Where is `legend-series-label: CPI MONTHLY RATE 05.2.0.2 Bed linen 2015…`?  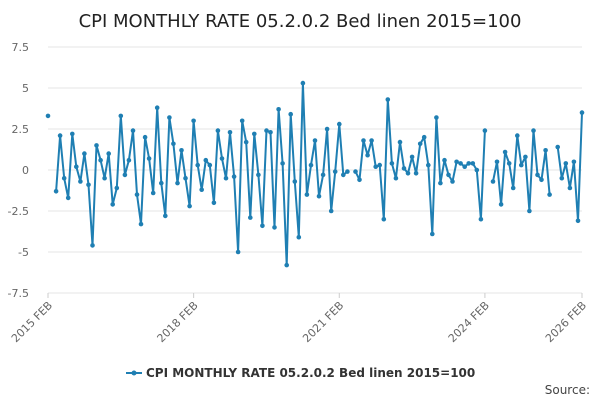 legend-series-label: CPI MONTHLY RATE 05.2.0.2 Bed linen 2015… is located at coordinates (310, 373).